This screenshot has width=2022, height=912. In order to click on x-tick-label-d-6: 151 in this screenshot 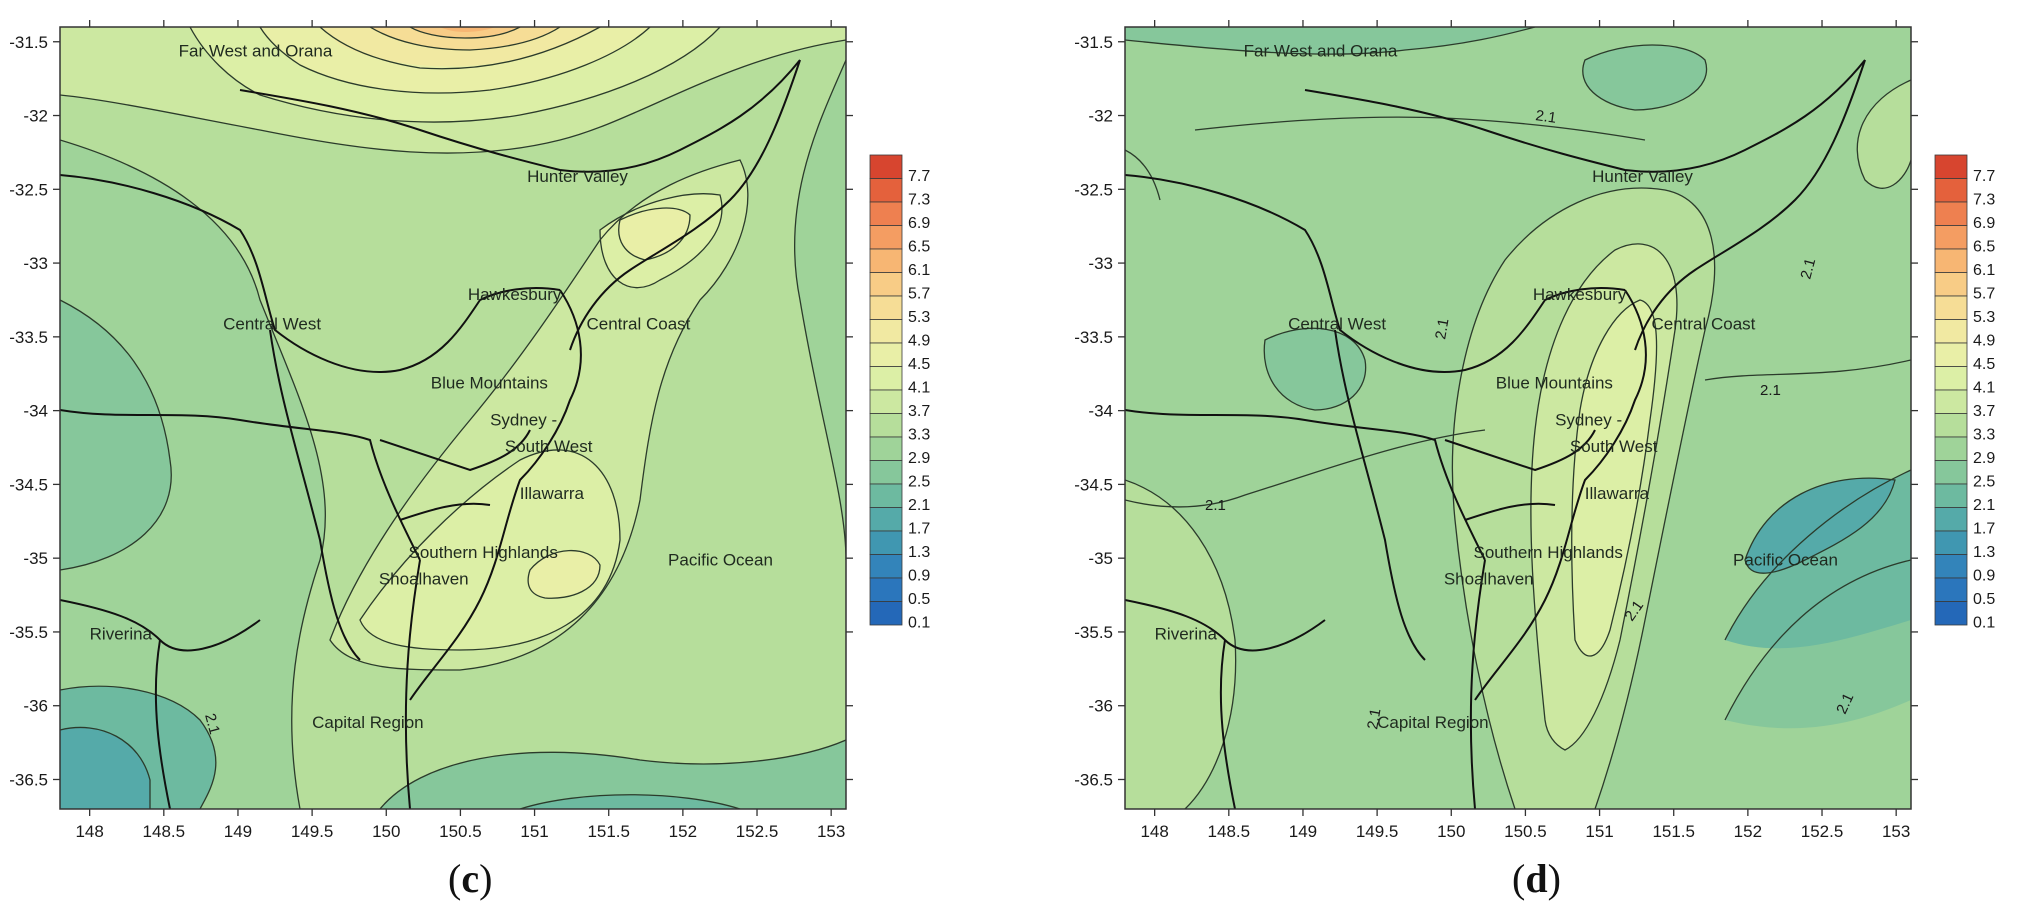, I will do `click(1599, 831)`.